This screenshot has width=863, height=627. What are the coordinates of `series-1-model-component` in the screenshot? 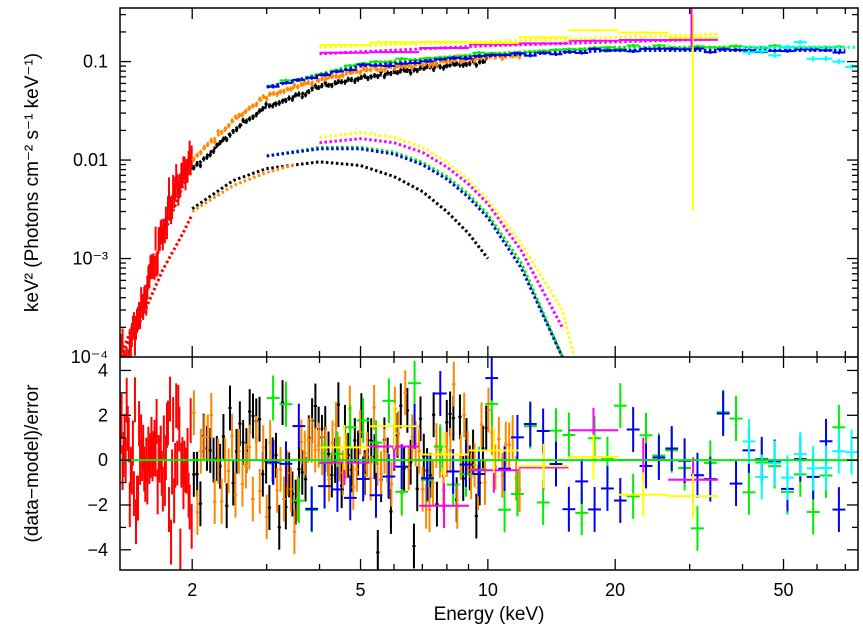 It's located at (340, 210).